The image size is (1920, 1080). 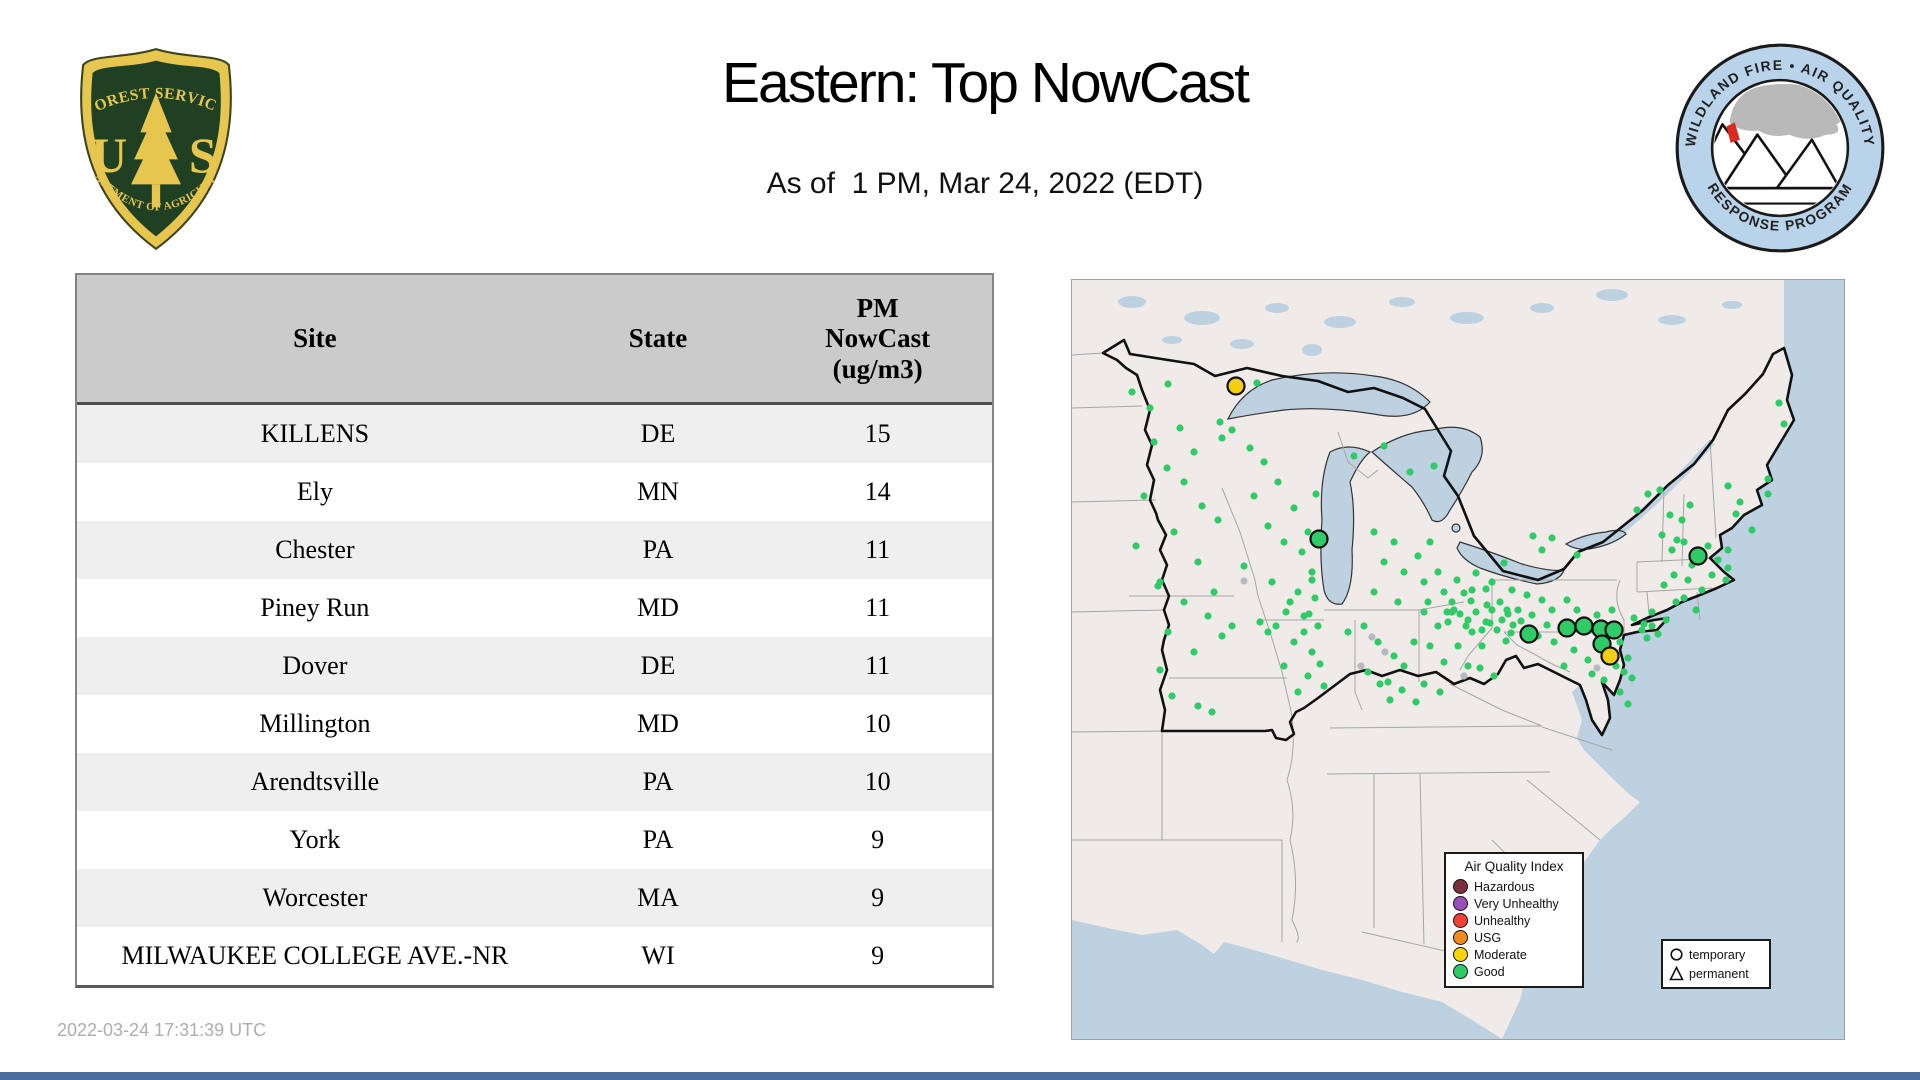 What do you see at coordinates (1717, 954) in the screenshot?
I see `legend-label: temporary` at bounding box center [1717, 954].